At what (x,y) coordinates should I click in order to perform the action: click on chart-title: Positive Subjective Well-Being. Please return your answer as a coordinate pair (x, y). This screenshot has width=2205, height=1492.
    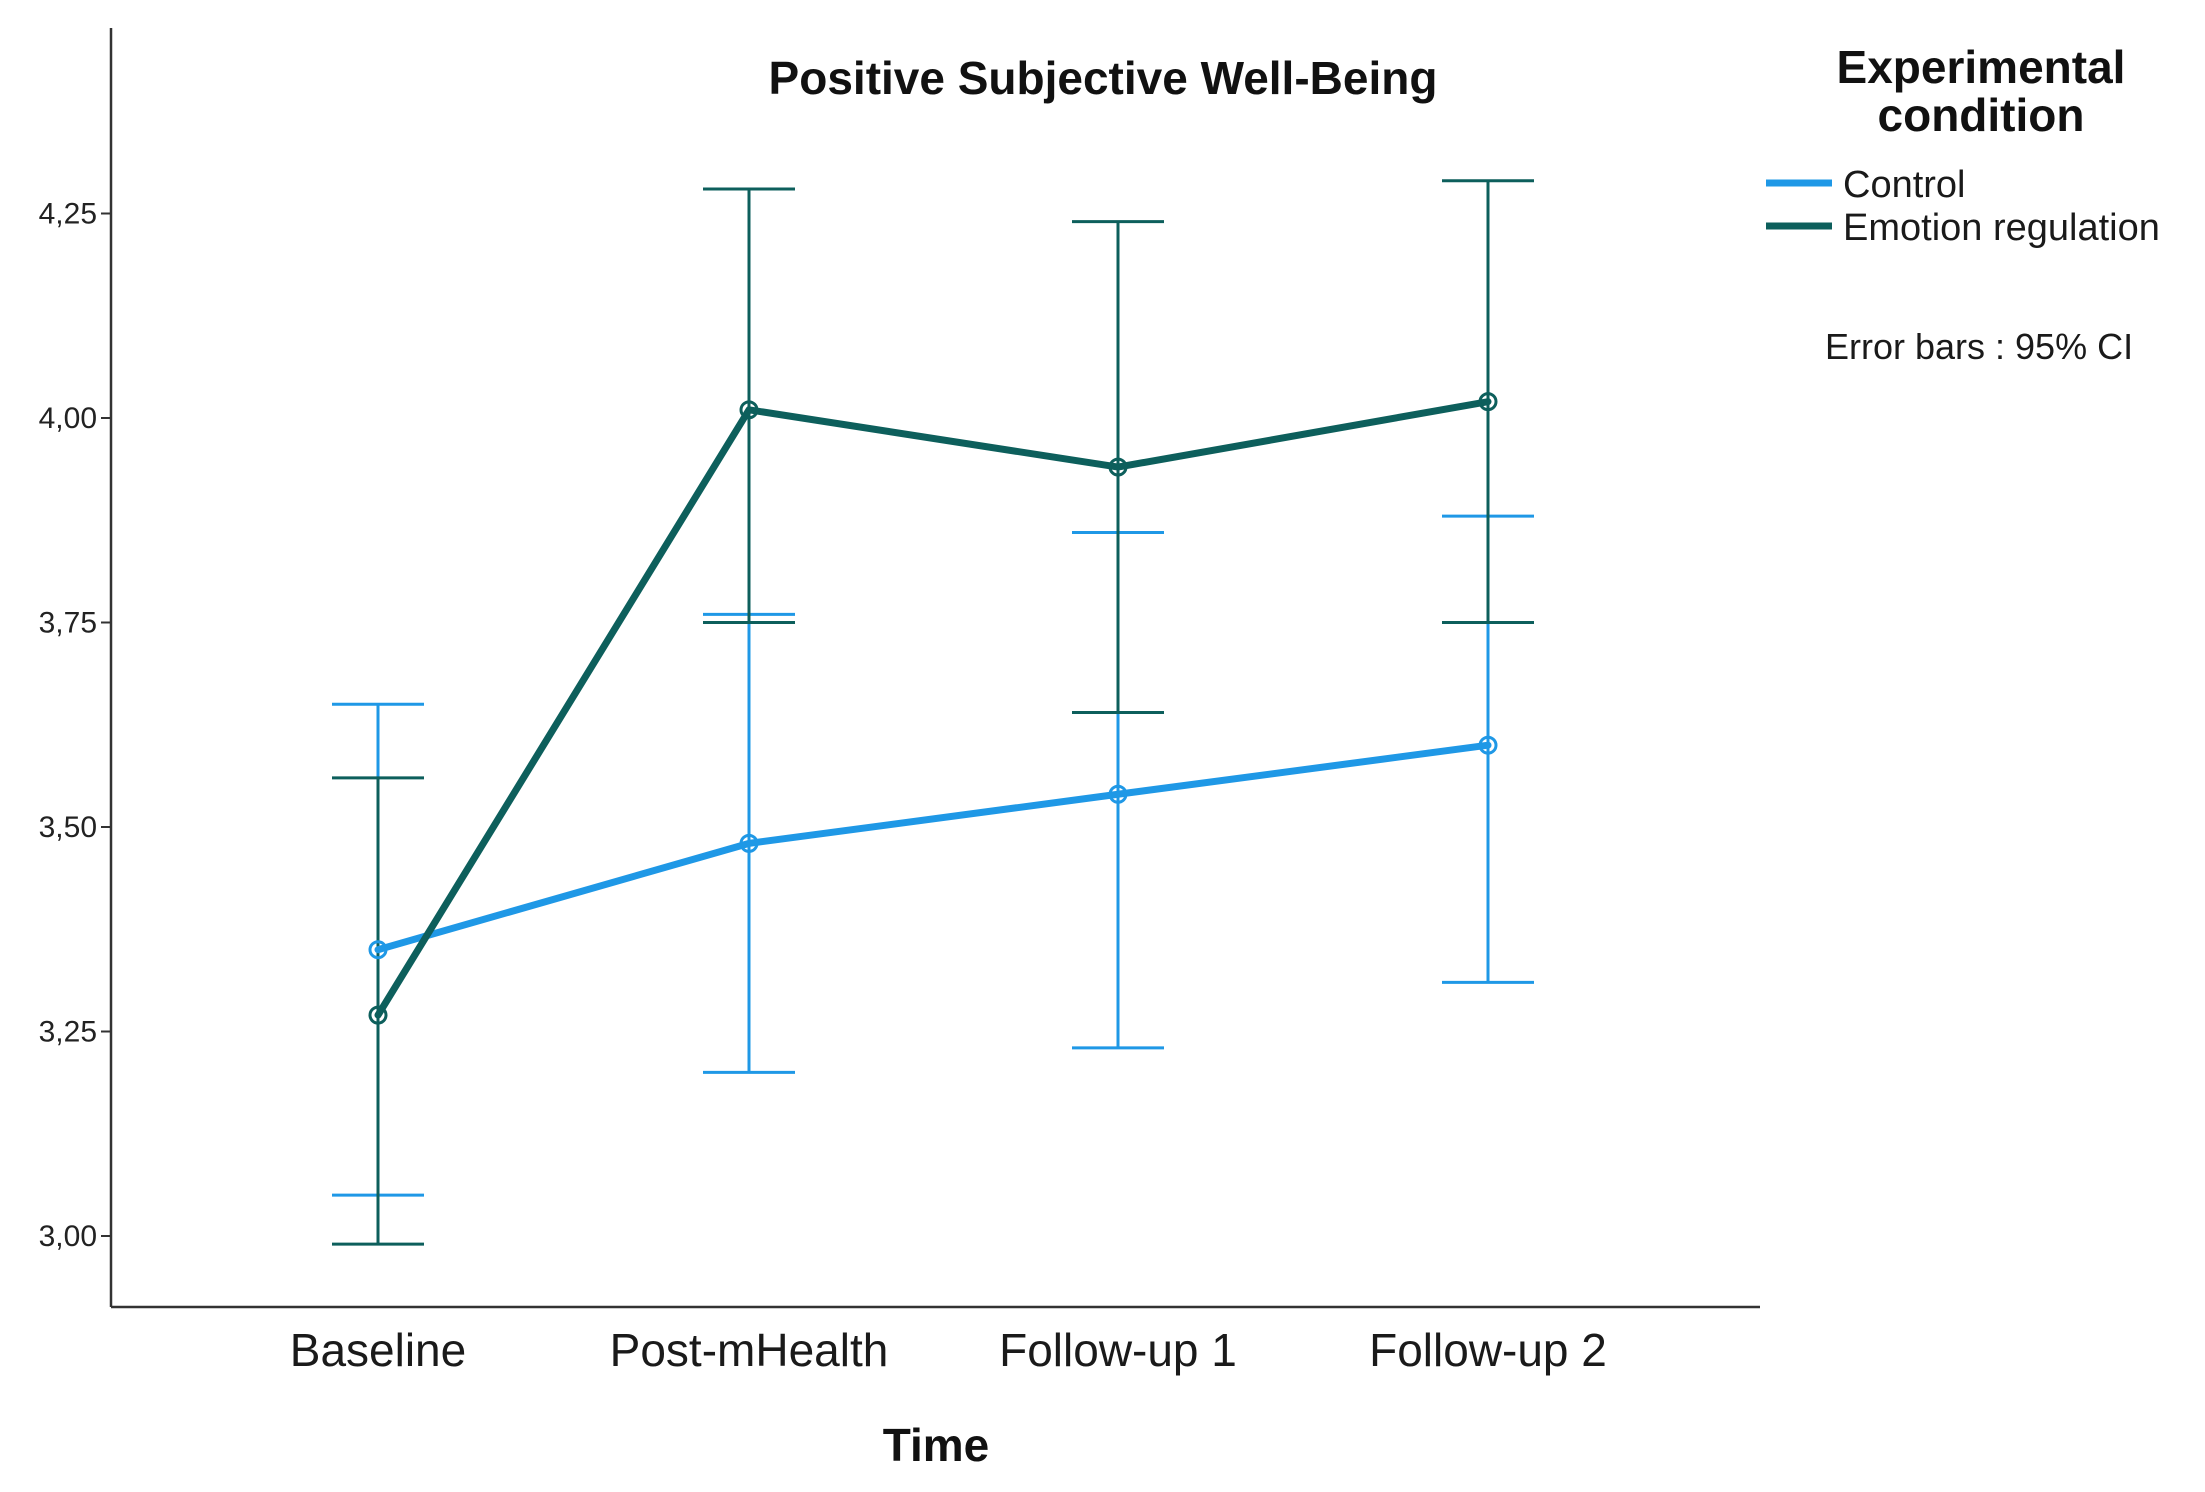
    Looking at the image, I should click on (1103, 78).